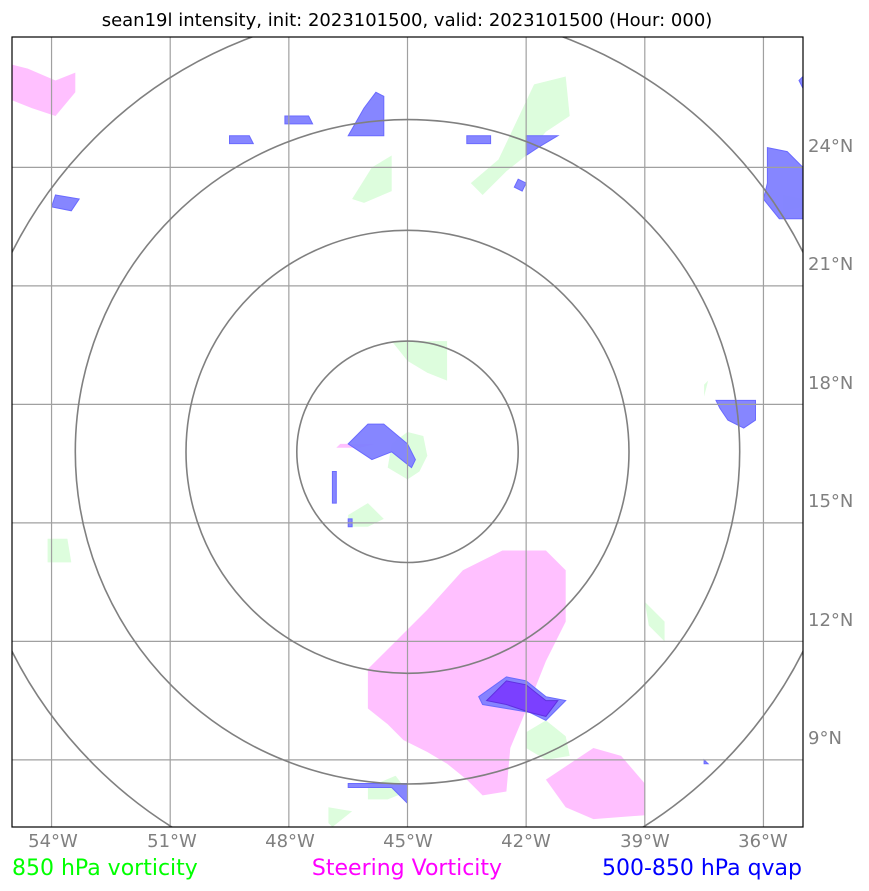 This screenshot has height=891, width=869. I want to click on lon-label: 42°W, so click(526, 841).